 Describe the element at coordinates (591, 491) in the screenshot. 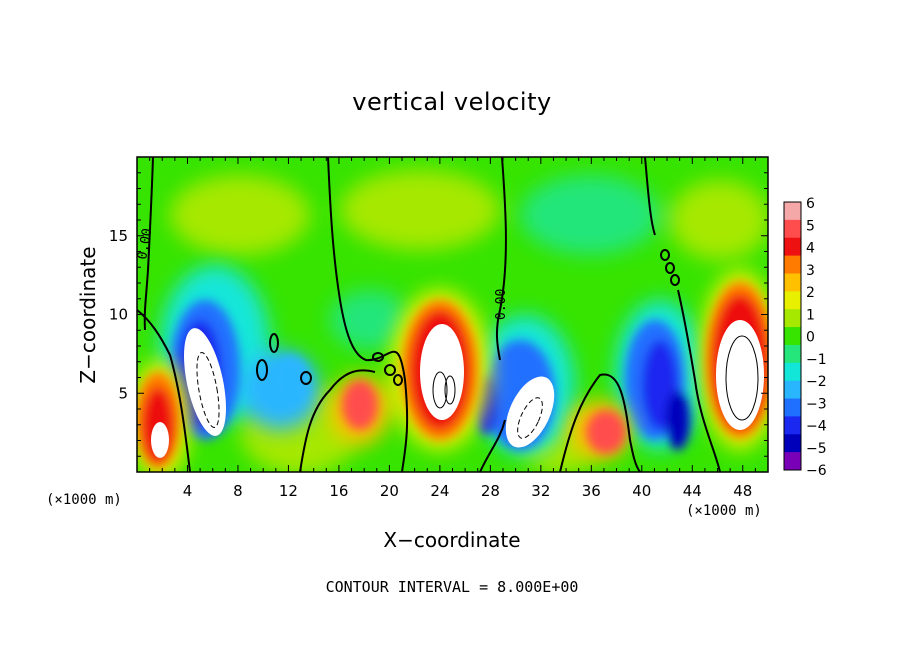

I see `x-tick-label: 36` at that location.